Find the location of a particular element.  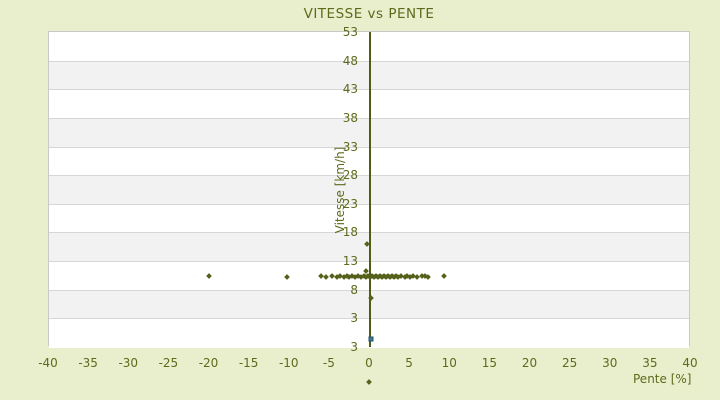

y-tick-label: 8 is located at coordinates (354, 289).